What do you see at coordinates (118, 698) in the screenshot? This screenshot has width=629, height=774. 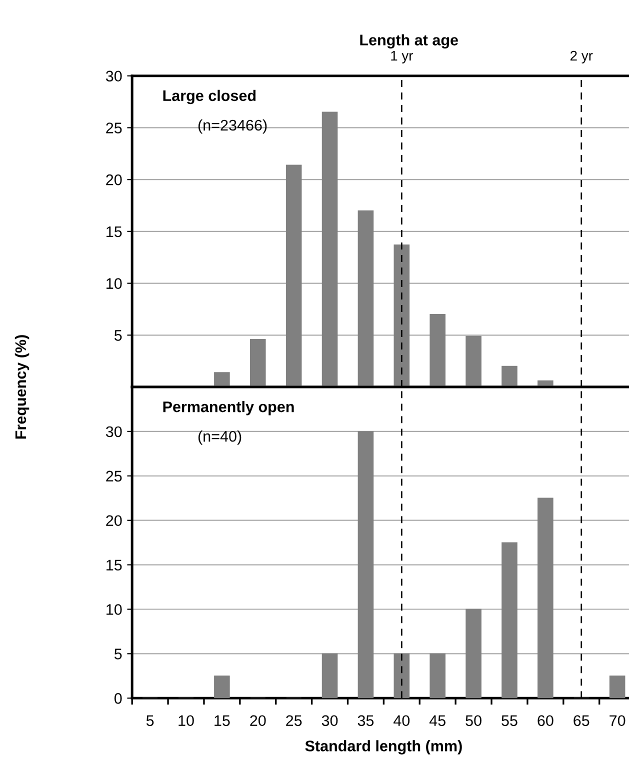 I see `y-tick-label: 0` at bounding box center [118, 698].